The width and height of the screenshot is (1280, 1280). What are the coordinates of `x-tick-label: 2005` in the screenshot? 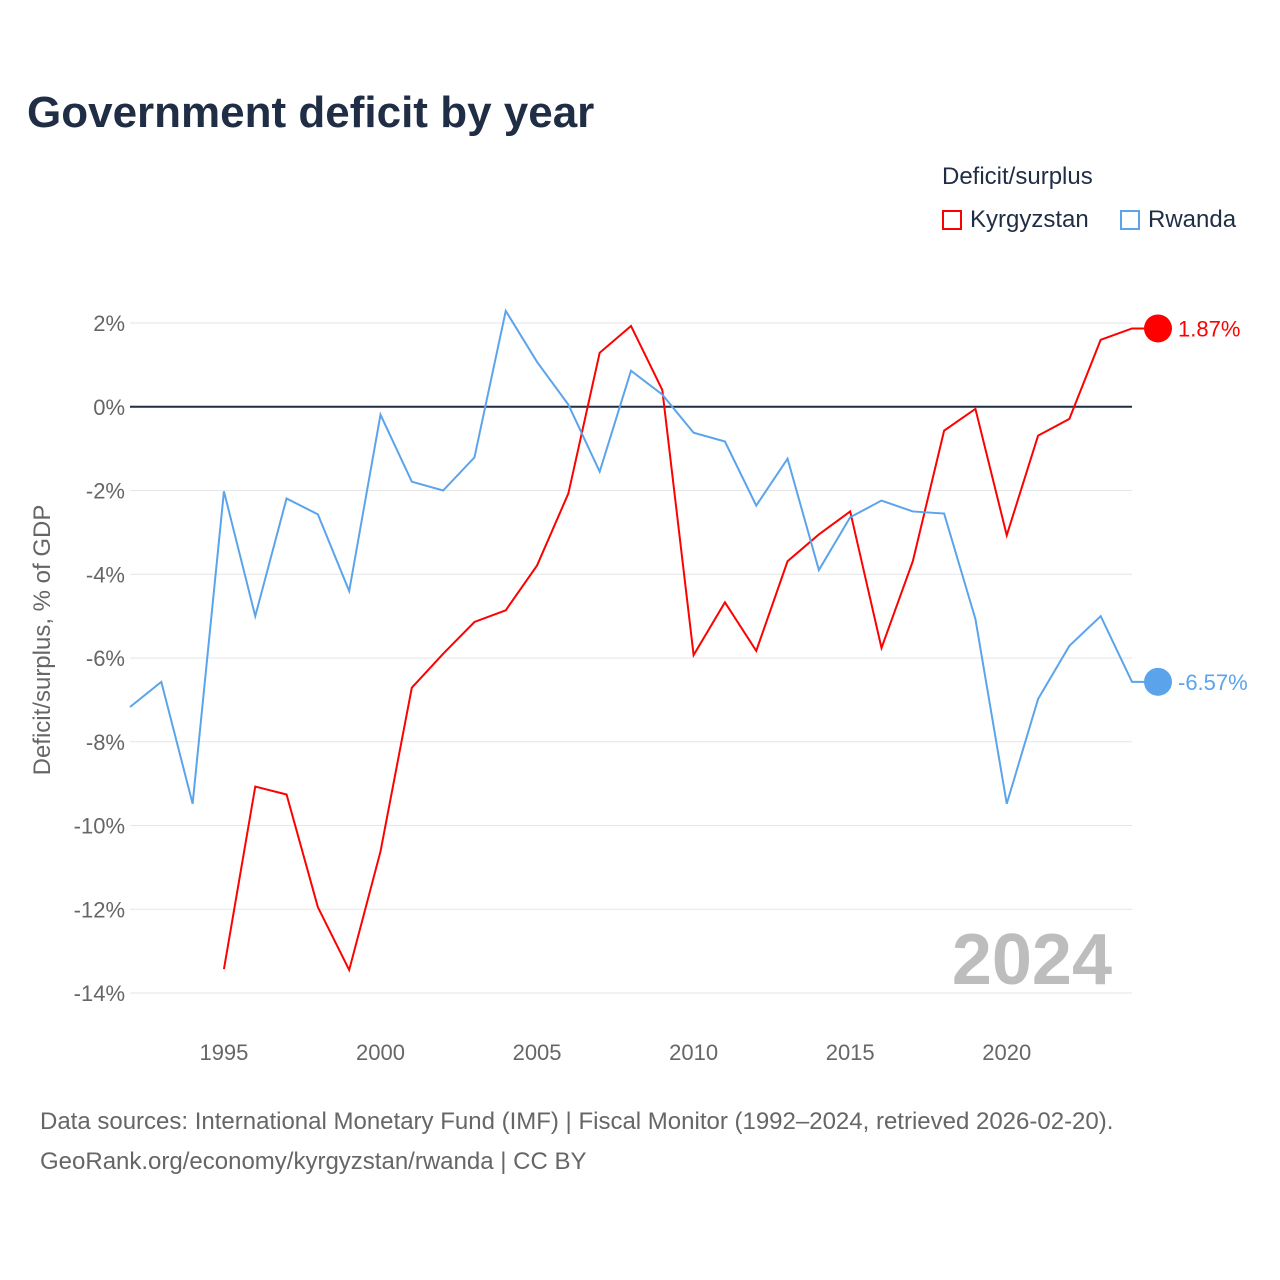 It's located at (537, 1052).